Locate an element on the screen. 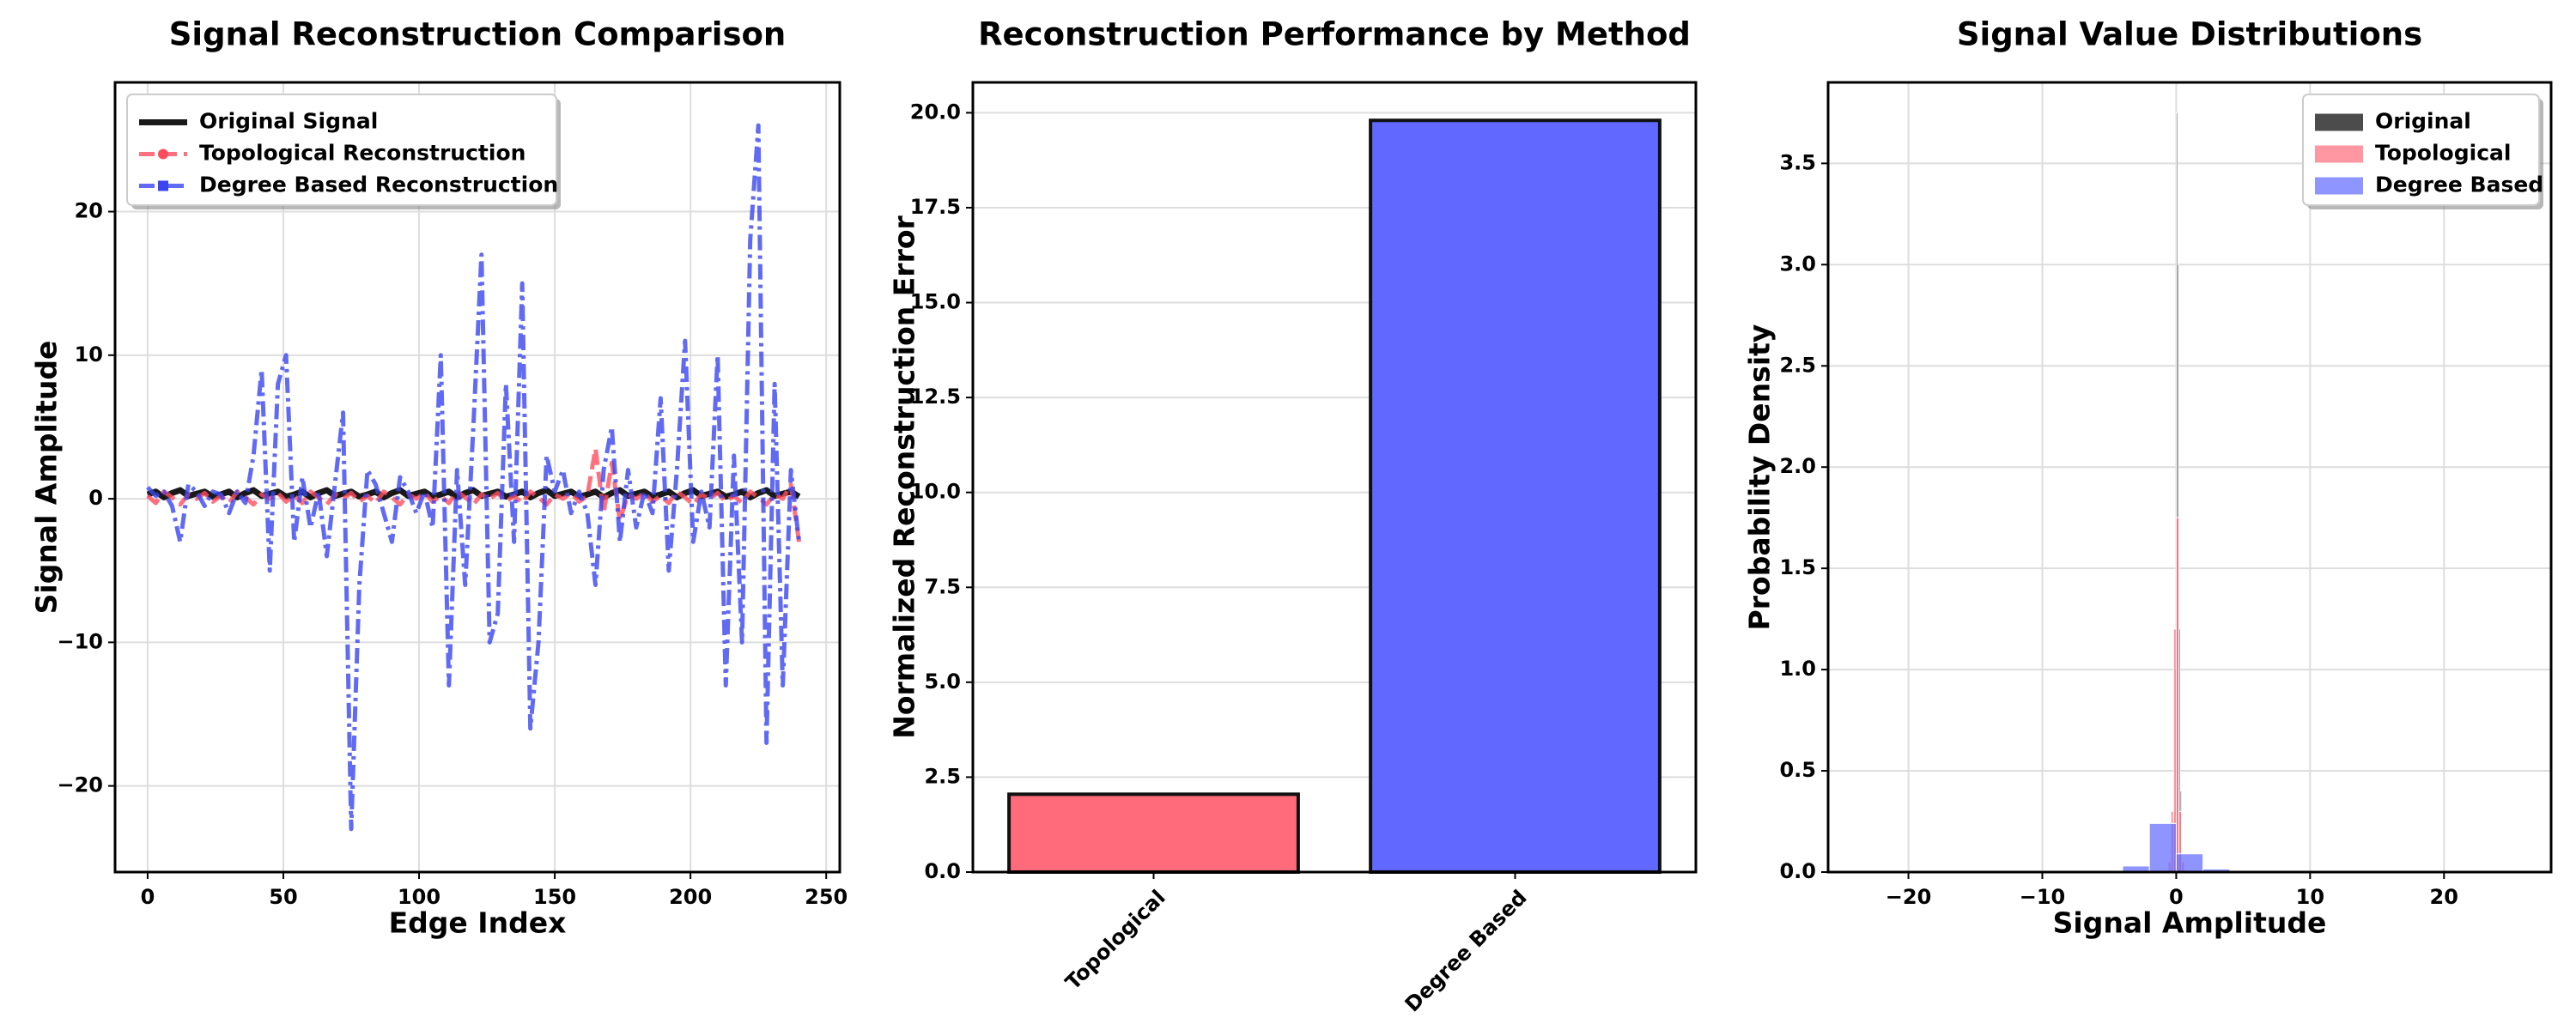 The image size is (2576, 1030). x-axis-label: Signal Amplitude is located at coordinates (2190, 923).